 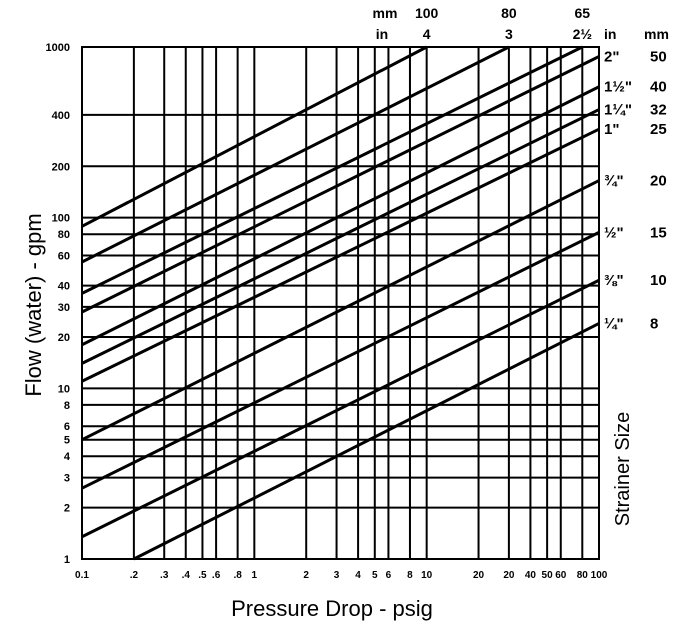 What do you see at coordinates (618, 87) in the screenshot?
I see `right-in-label: 1½"` at bounding box center [618, 87].